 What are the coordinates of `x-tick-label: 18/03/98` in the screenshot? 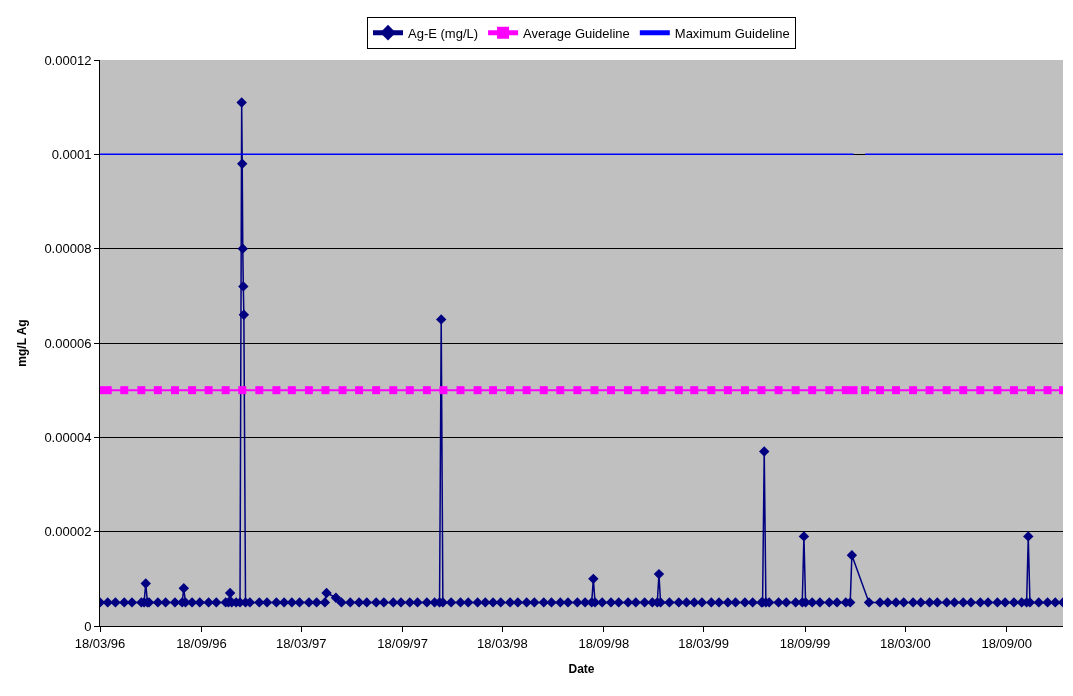 It's located at (502, 643).